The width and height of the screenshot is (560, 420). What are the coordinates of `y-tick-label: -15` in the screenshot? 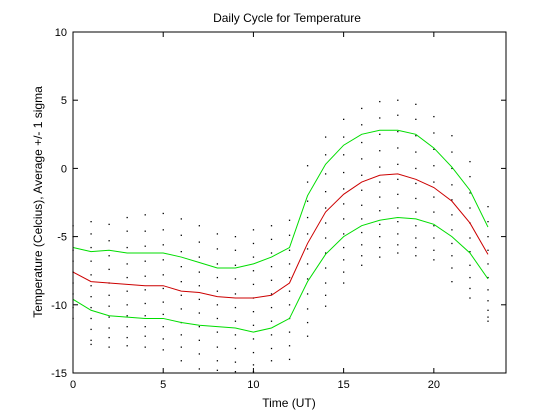 It's located at (59, 374).